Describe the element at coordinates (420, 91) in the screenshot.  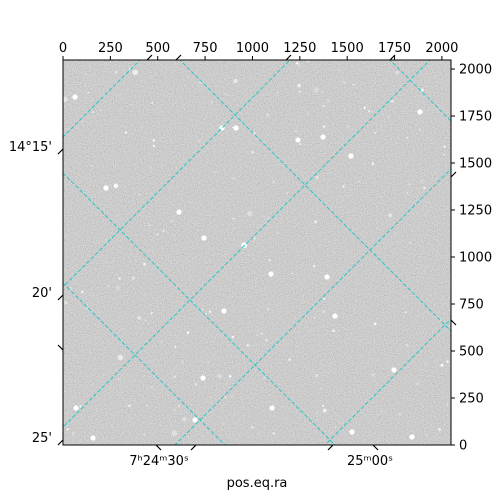
I see `grid-line` at that location.